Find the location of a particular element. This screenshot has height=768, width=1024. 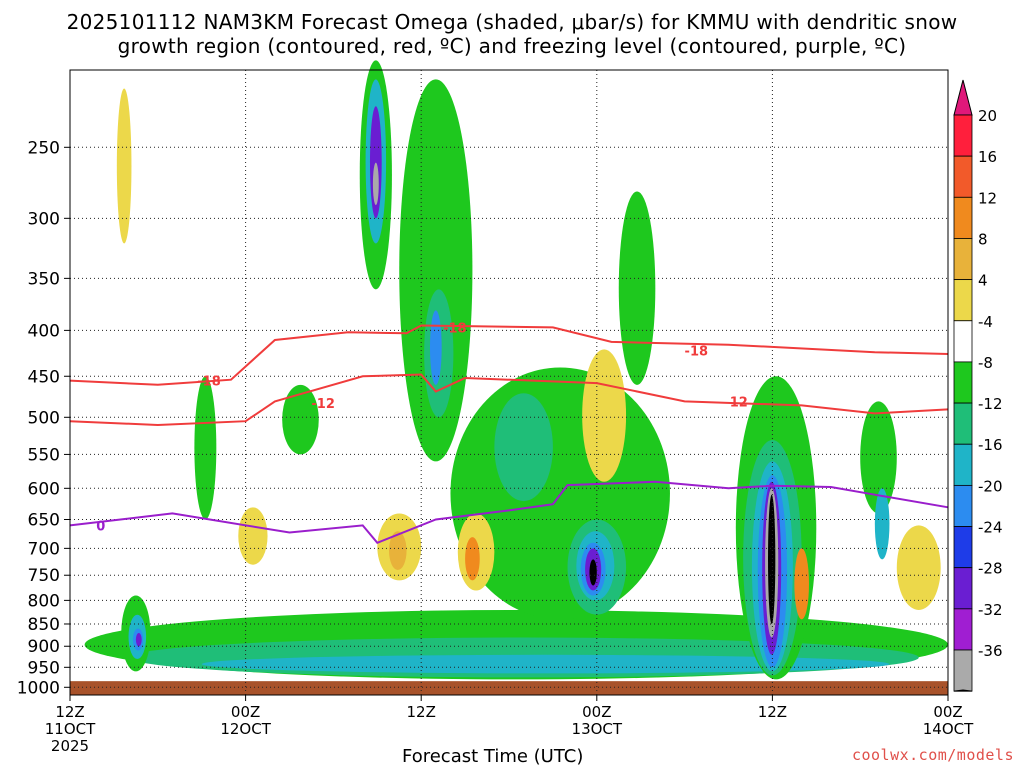

y-tick-label: 650 is located at coordinates (44, 520).